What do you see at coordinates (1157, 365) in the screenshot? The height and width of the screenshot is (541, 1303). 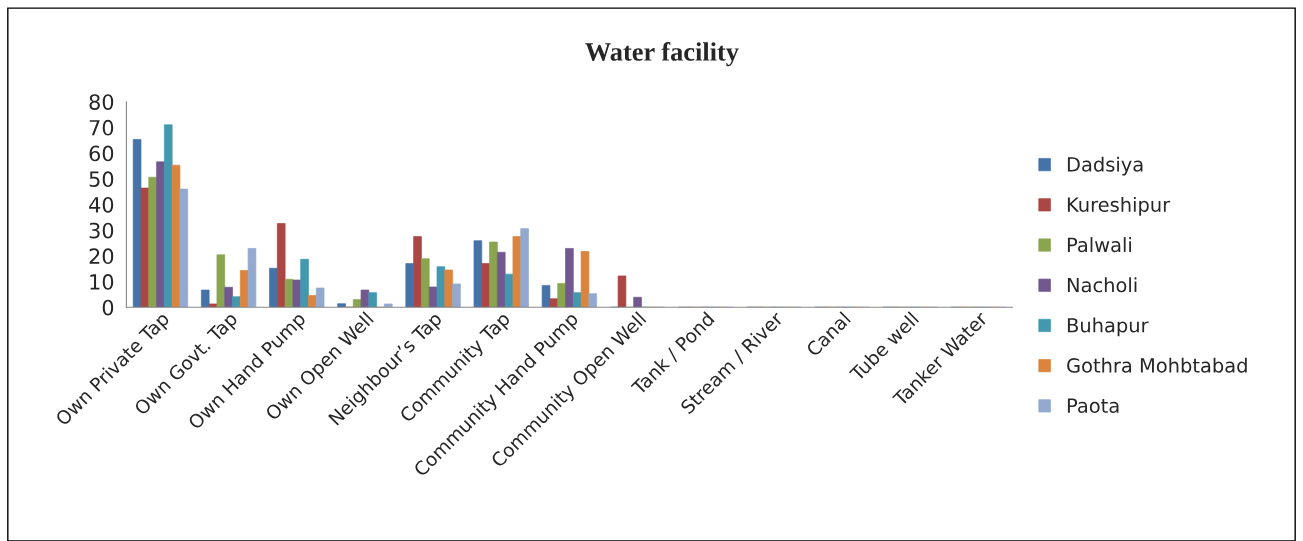 I see `legend-label: Gothra Mohbtabad` at bounding box center [1157, 365].